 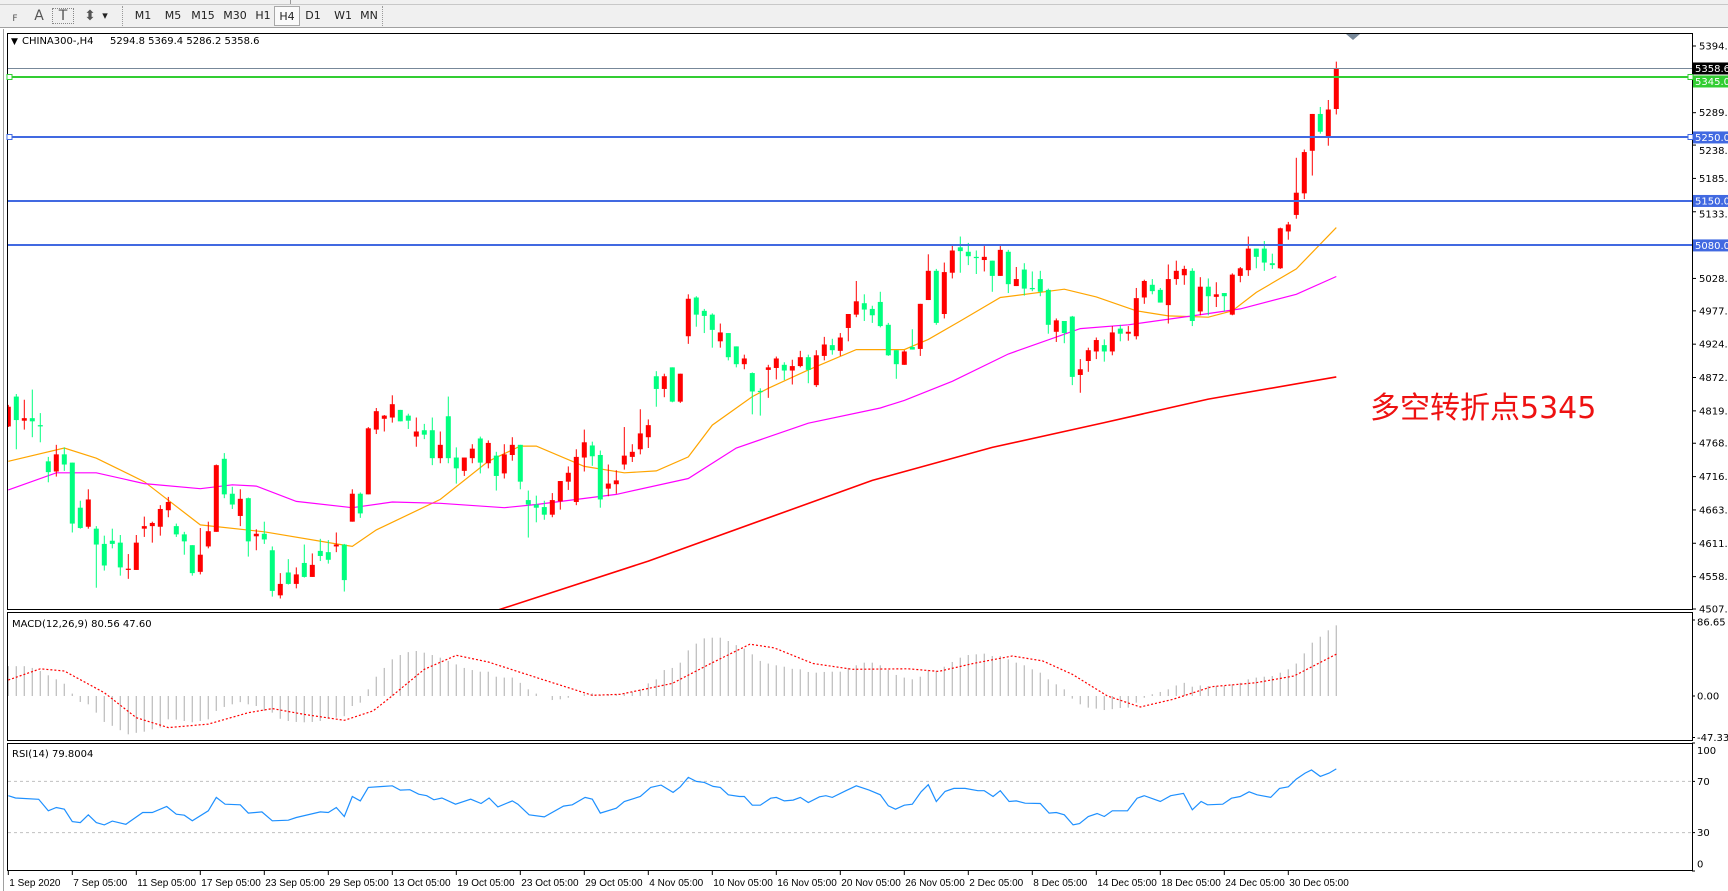 I want to click on ohlc-readout: 5294.8 5369.4 5286.2 5358.6, so click(x=185, y=41).